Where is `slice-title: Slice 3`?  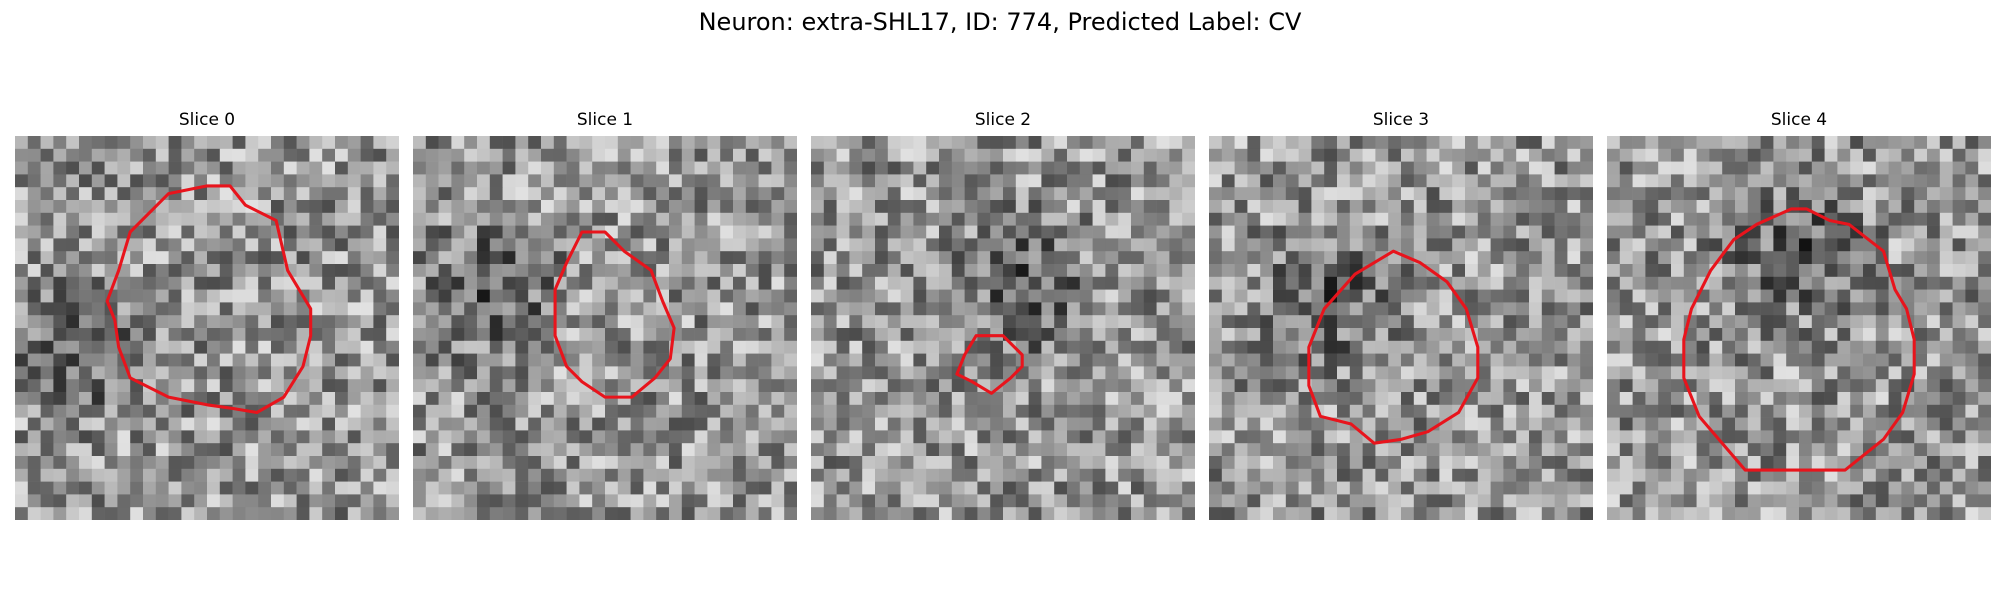 slice-title: Slice 3 is located at coordinates (1401, 120).